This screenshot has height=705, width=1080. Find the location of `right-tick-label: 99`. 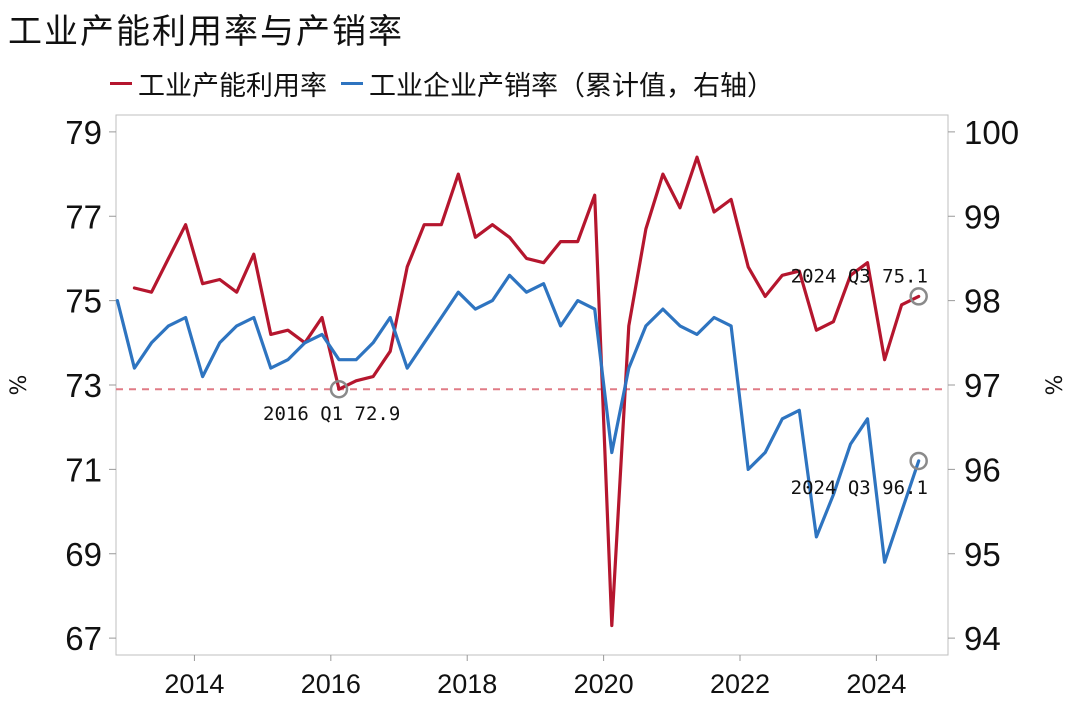

right-tick-label: 99 is located at coordinates (982, 216).